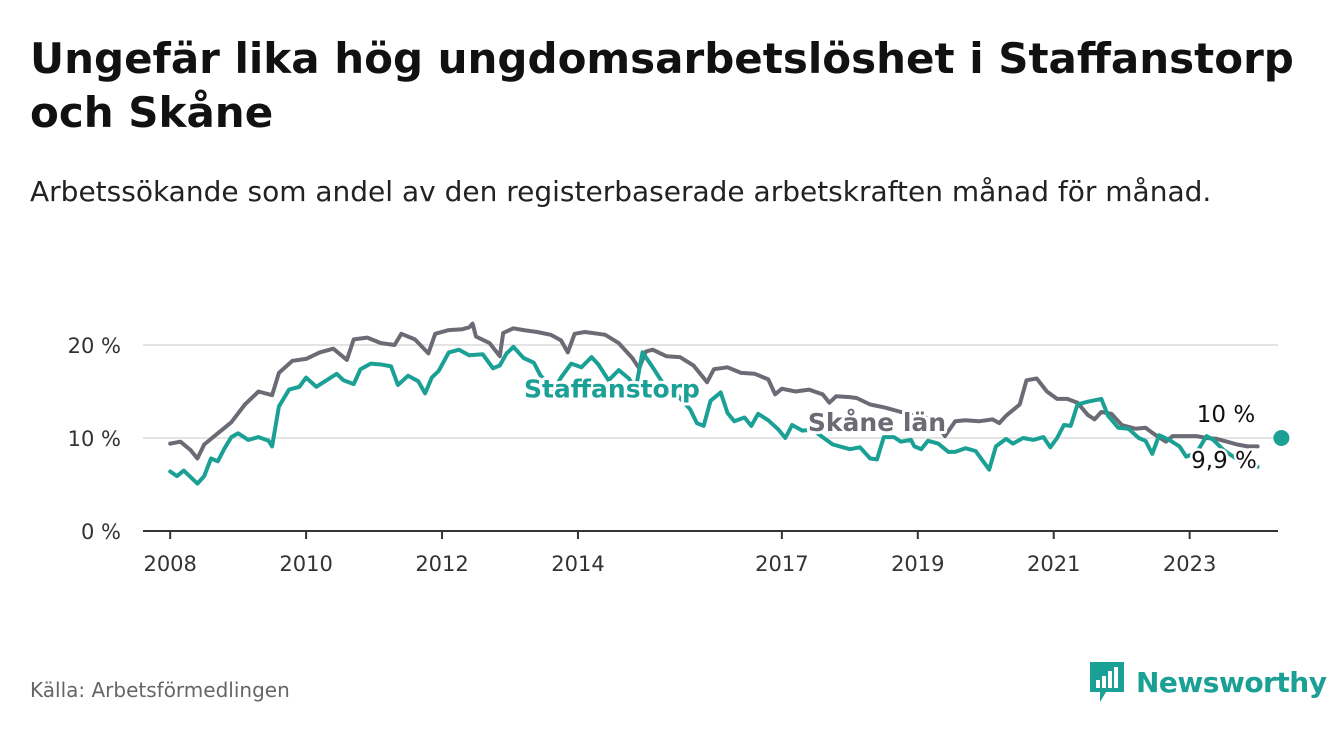  I want to click on source-note: Källa: Arbetsförmedlingen, so click(160, 690).